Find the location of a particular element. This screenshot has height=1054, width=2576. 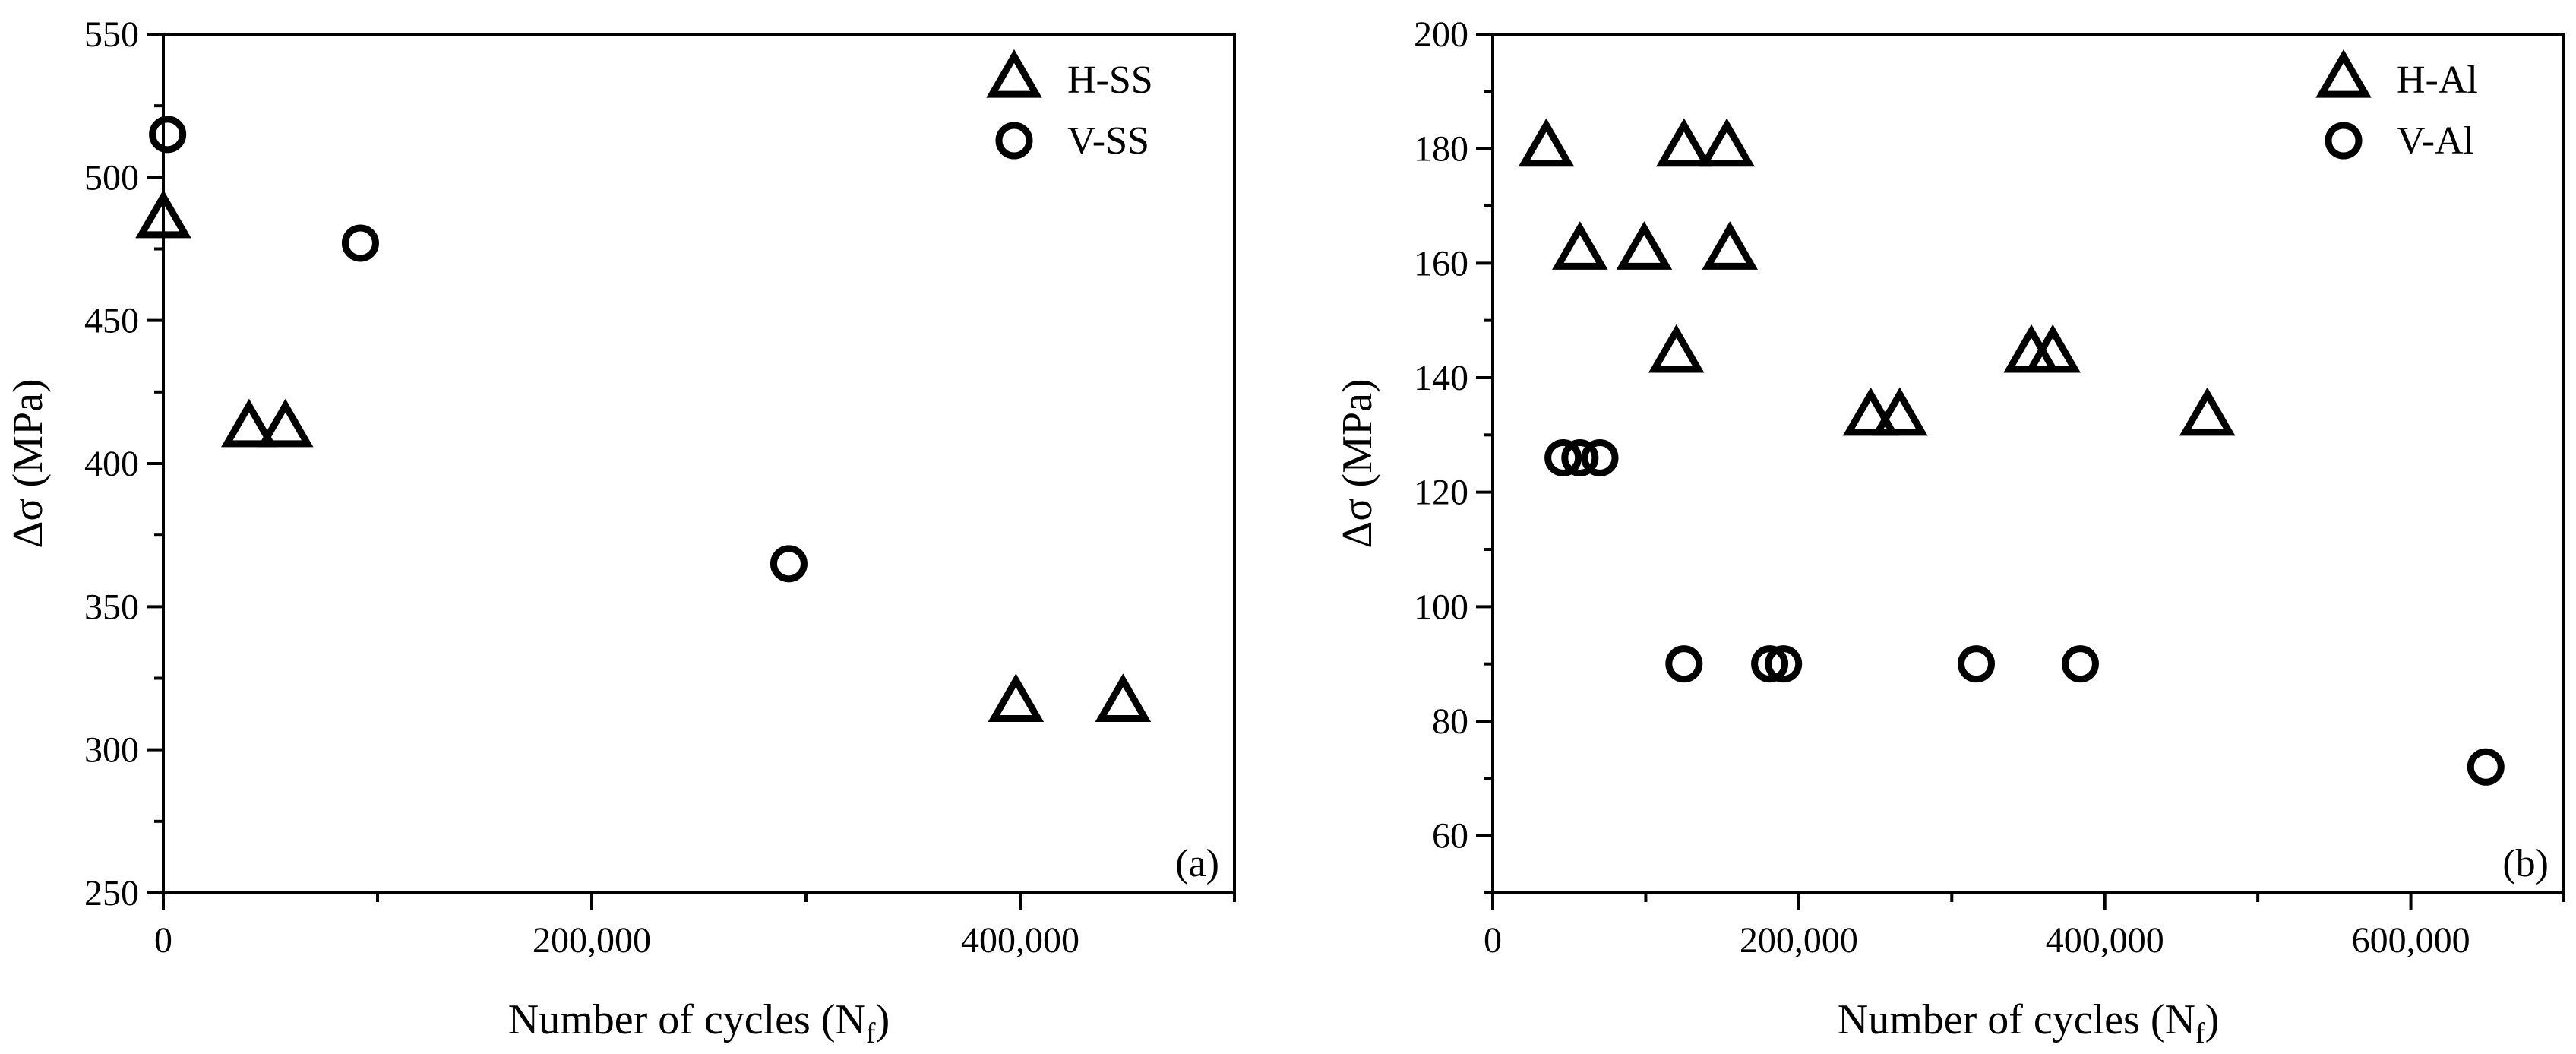

panel-label: (a) is located at coordinates (1197, 863).